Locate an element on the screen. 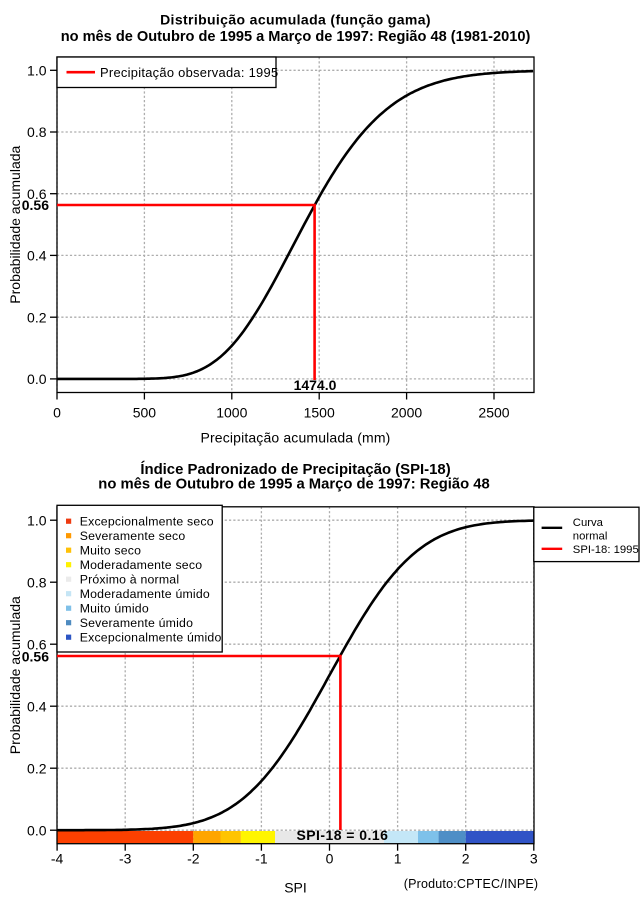  svg-text: SPI-18 = 0.16 is located at coordinates (342, 835).